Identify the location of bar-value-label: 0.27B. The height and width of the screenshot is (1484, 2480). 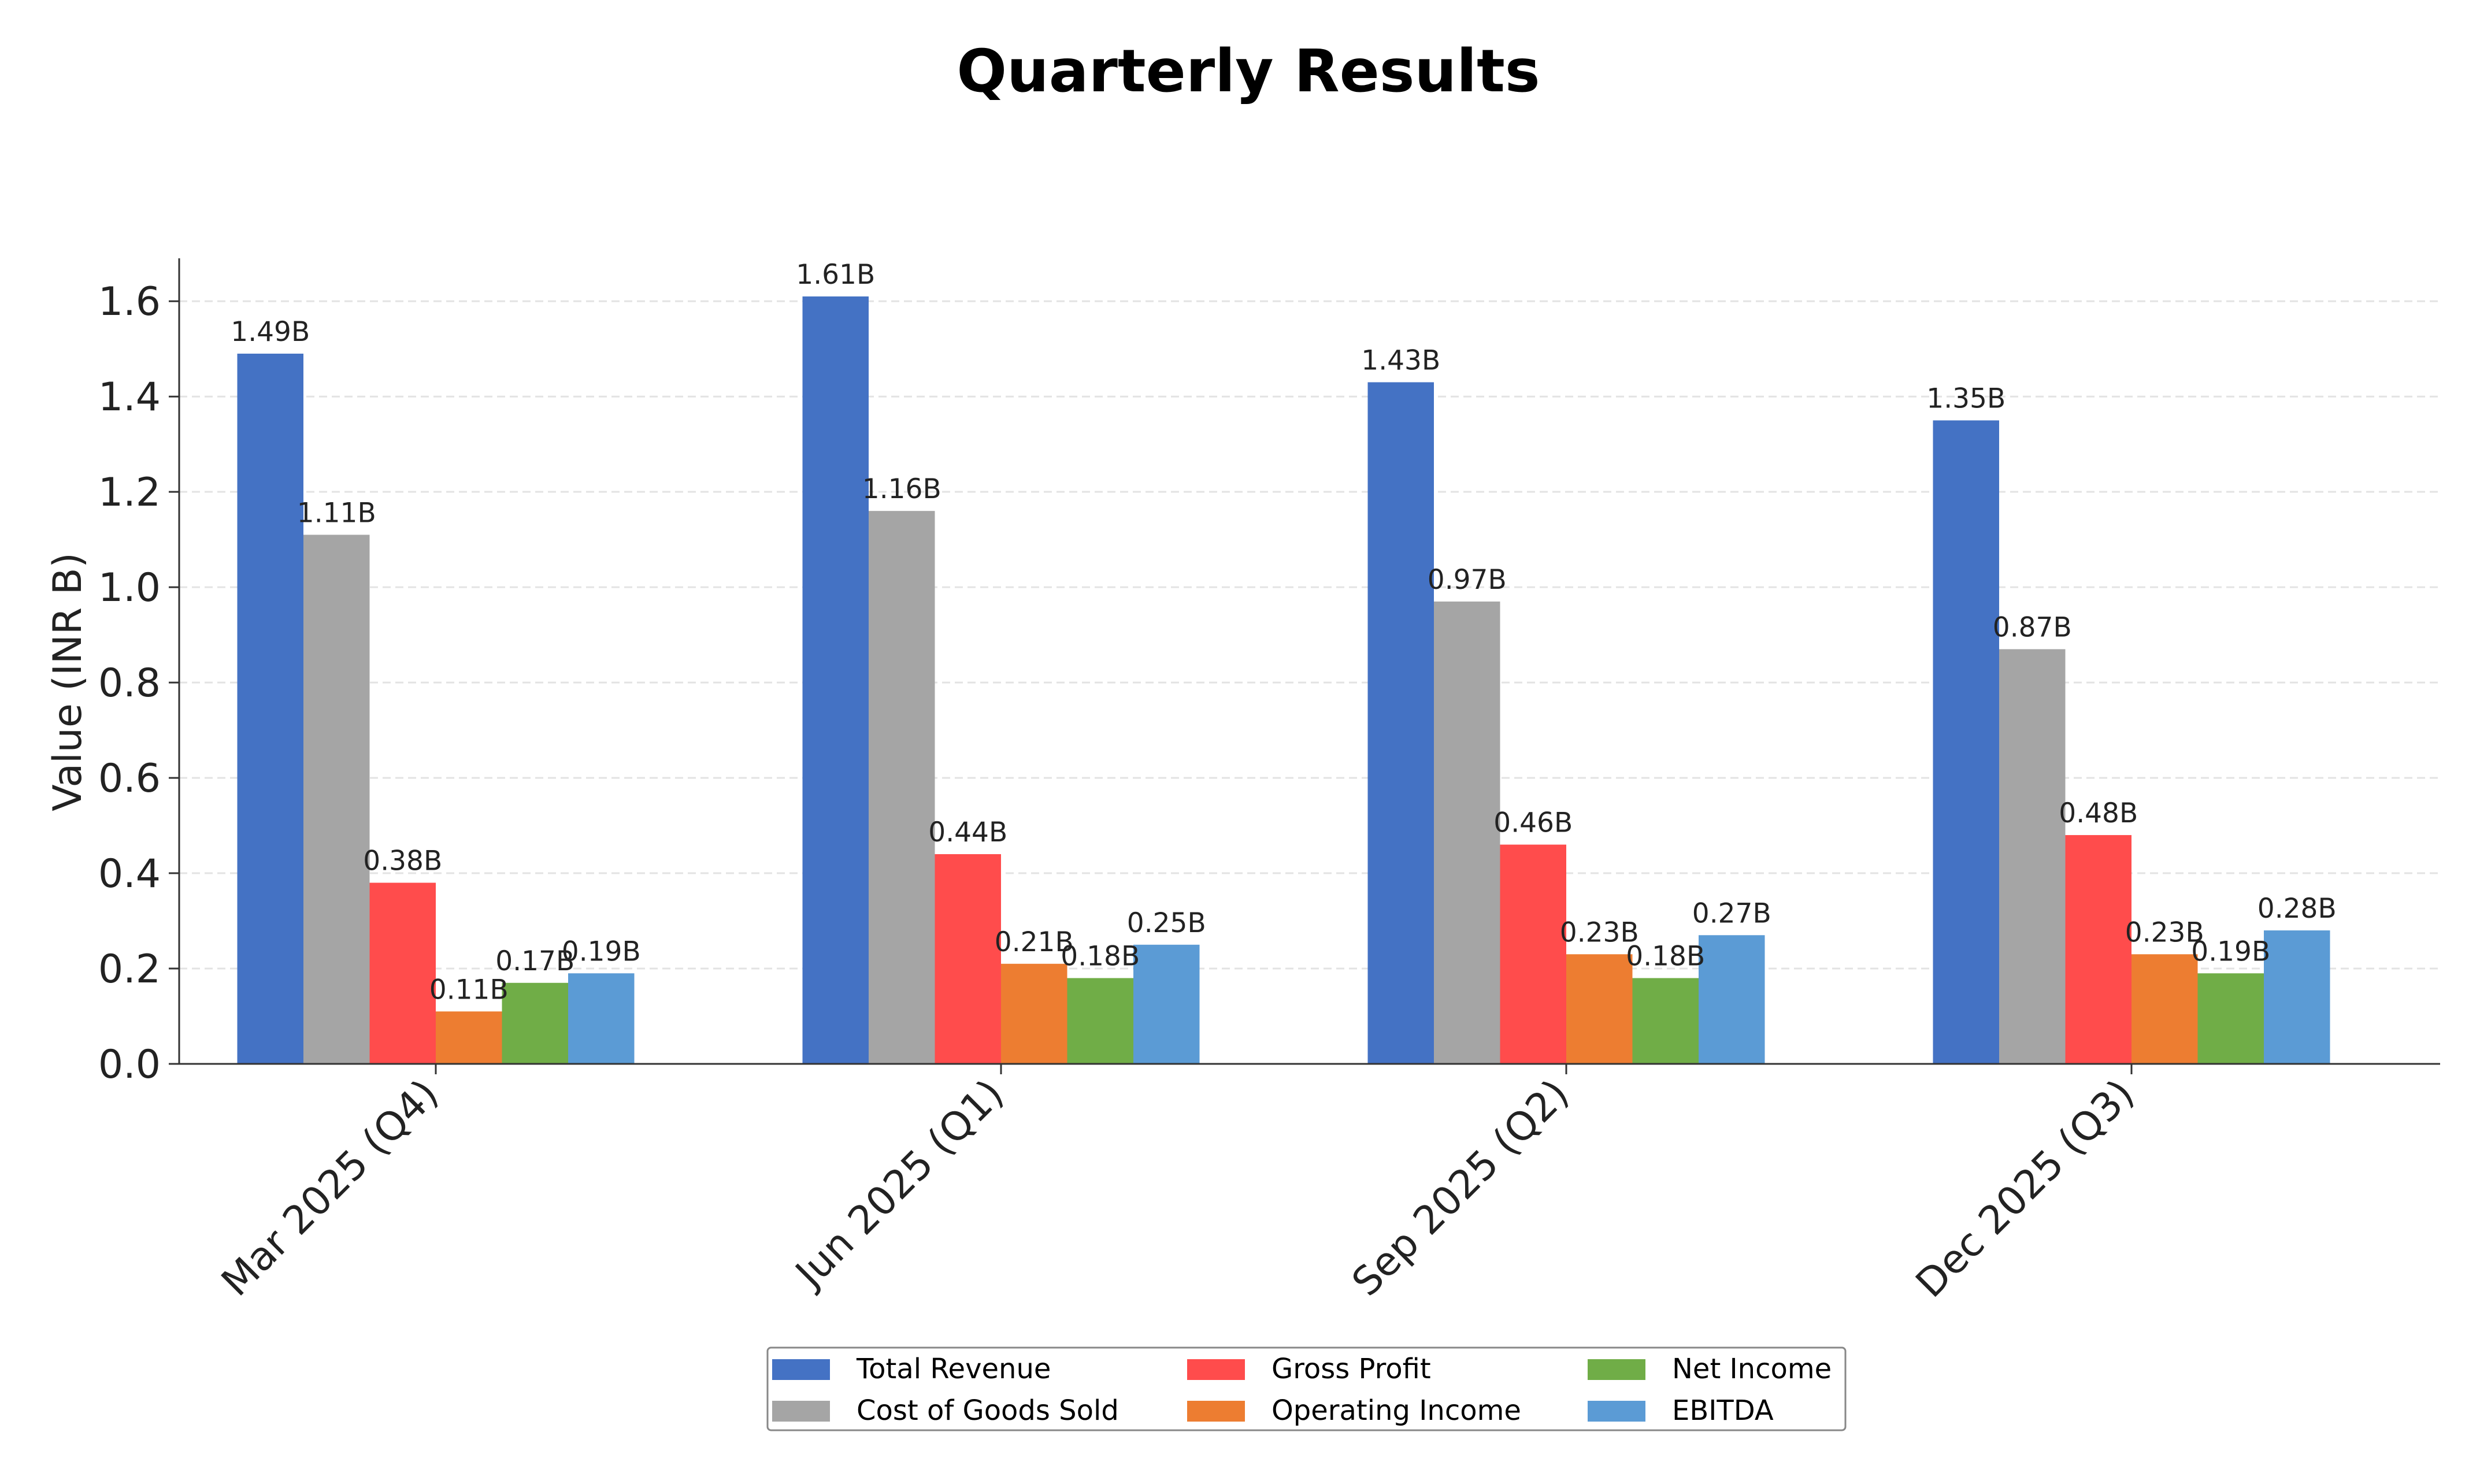
(1732, 913).